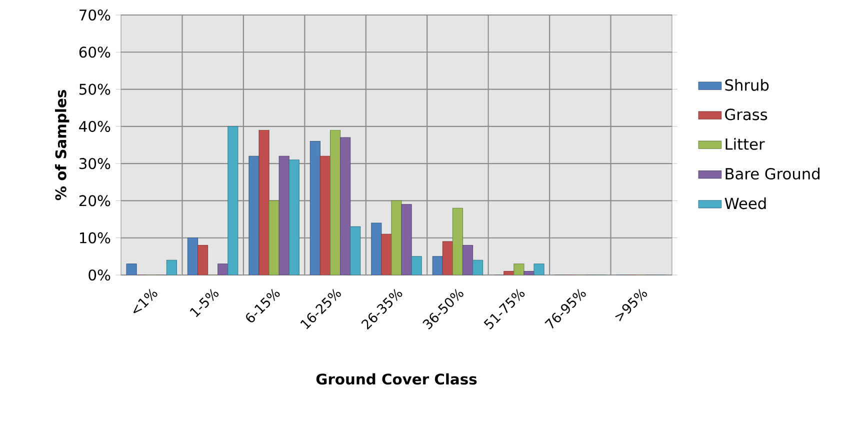 The width and height of the screenshot is (867, 427). What do you see at coordinates (99, 275) in the screenshot?
I see `y-tick-label: 0%` at bounding box center [99, 275].